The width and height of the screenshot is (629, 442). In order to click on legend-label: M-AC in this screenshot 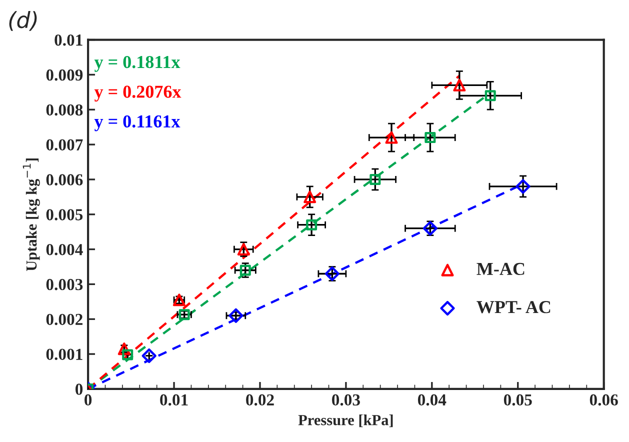, I will do `click(500, 269)`.